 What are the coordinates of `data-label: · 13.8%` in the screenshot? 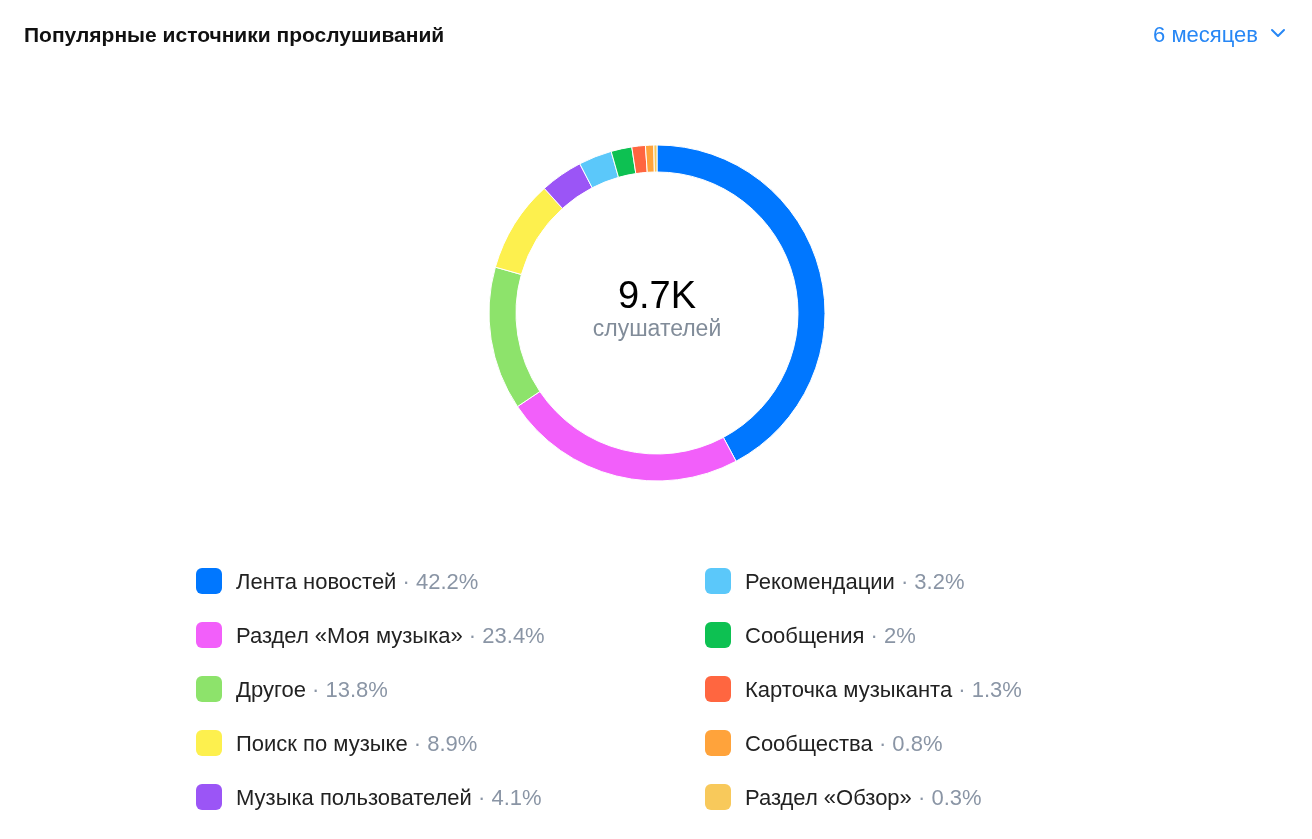 It's located at (346, 689).